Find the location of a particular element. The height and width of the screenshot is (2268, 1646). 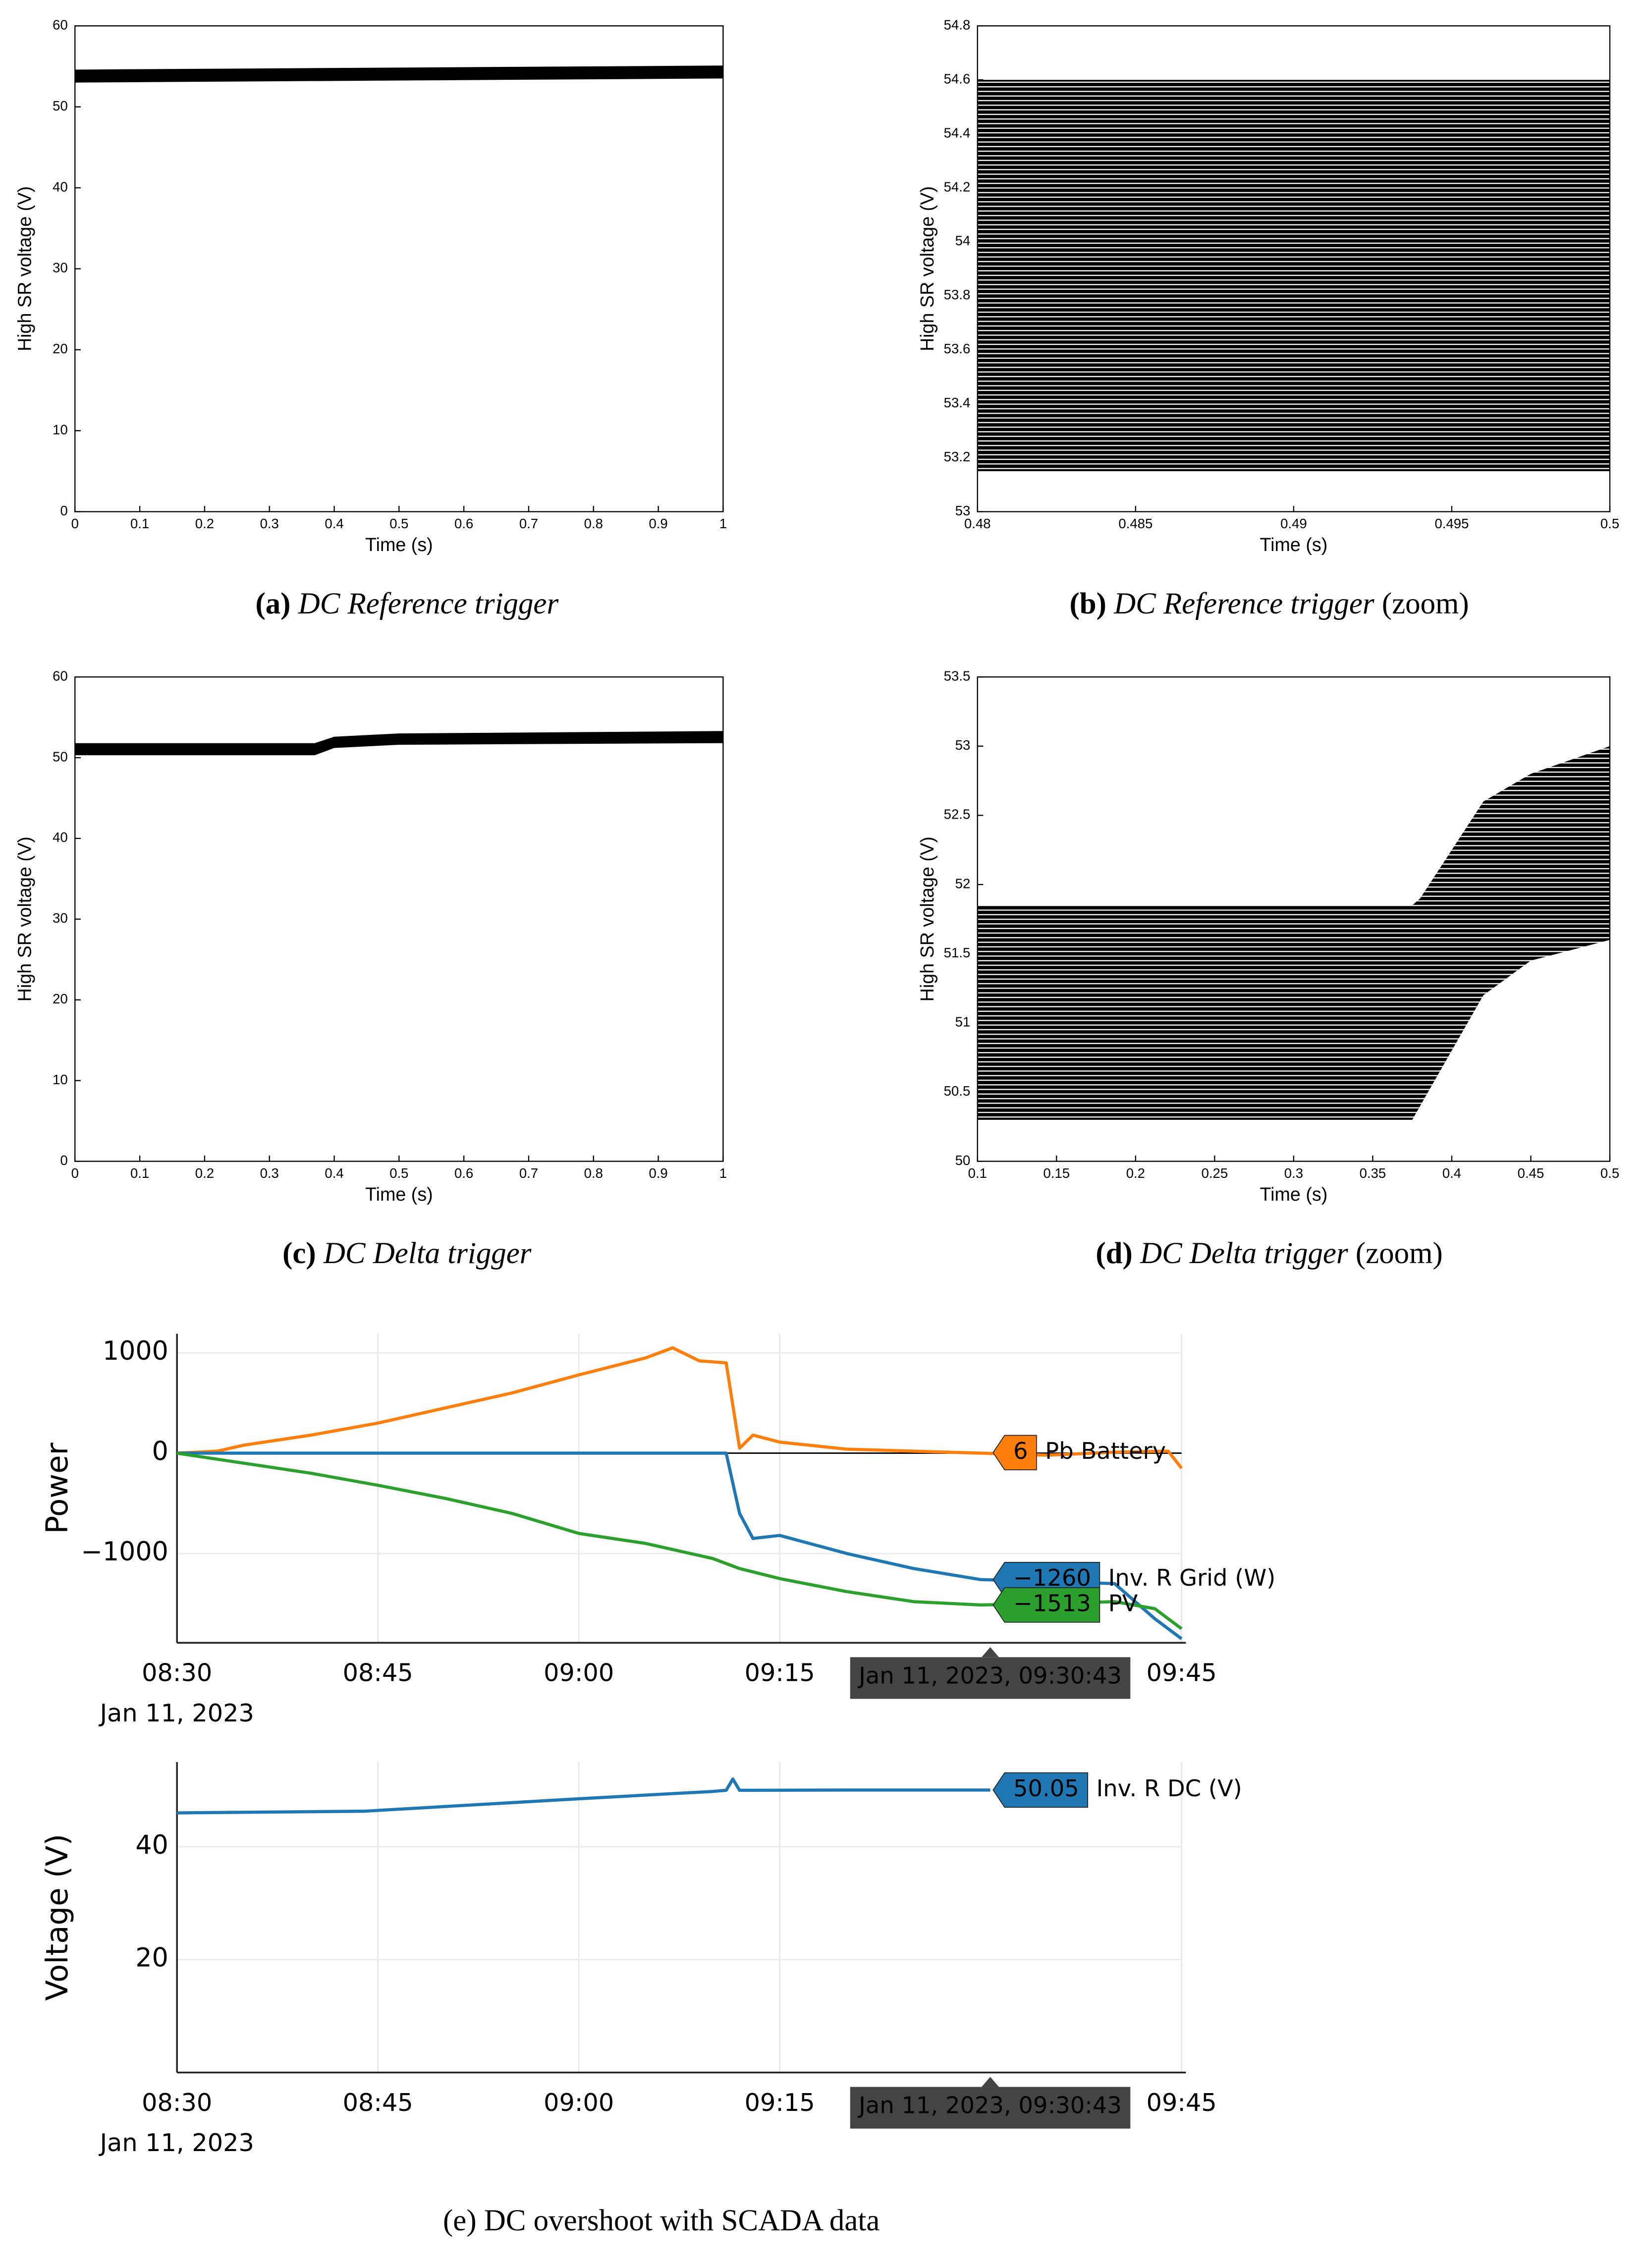

caption-label: (d) is located at coordinates (1114, 1253).